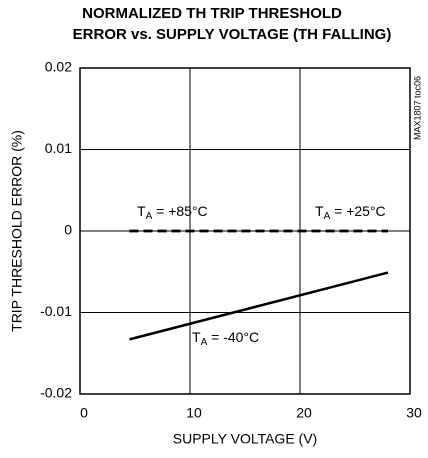 This screenshot has width=428, height=458. I want to click on y-tick-label: 0, so click(68, 230).